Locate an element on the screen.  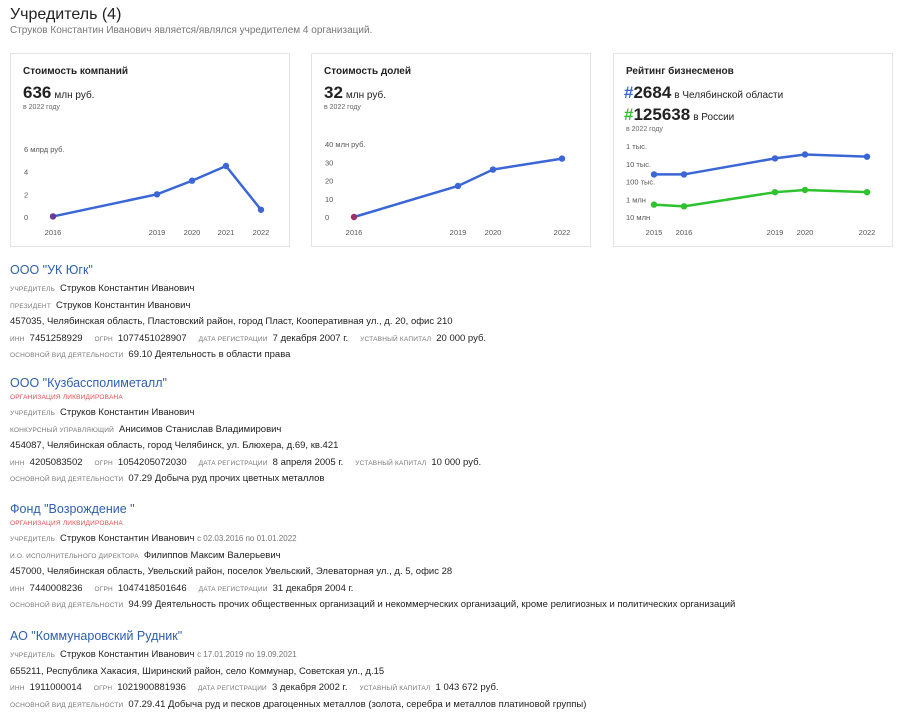
activity-value: 69.10 Деятельность в области права is located at coordinates (209, 354).